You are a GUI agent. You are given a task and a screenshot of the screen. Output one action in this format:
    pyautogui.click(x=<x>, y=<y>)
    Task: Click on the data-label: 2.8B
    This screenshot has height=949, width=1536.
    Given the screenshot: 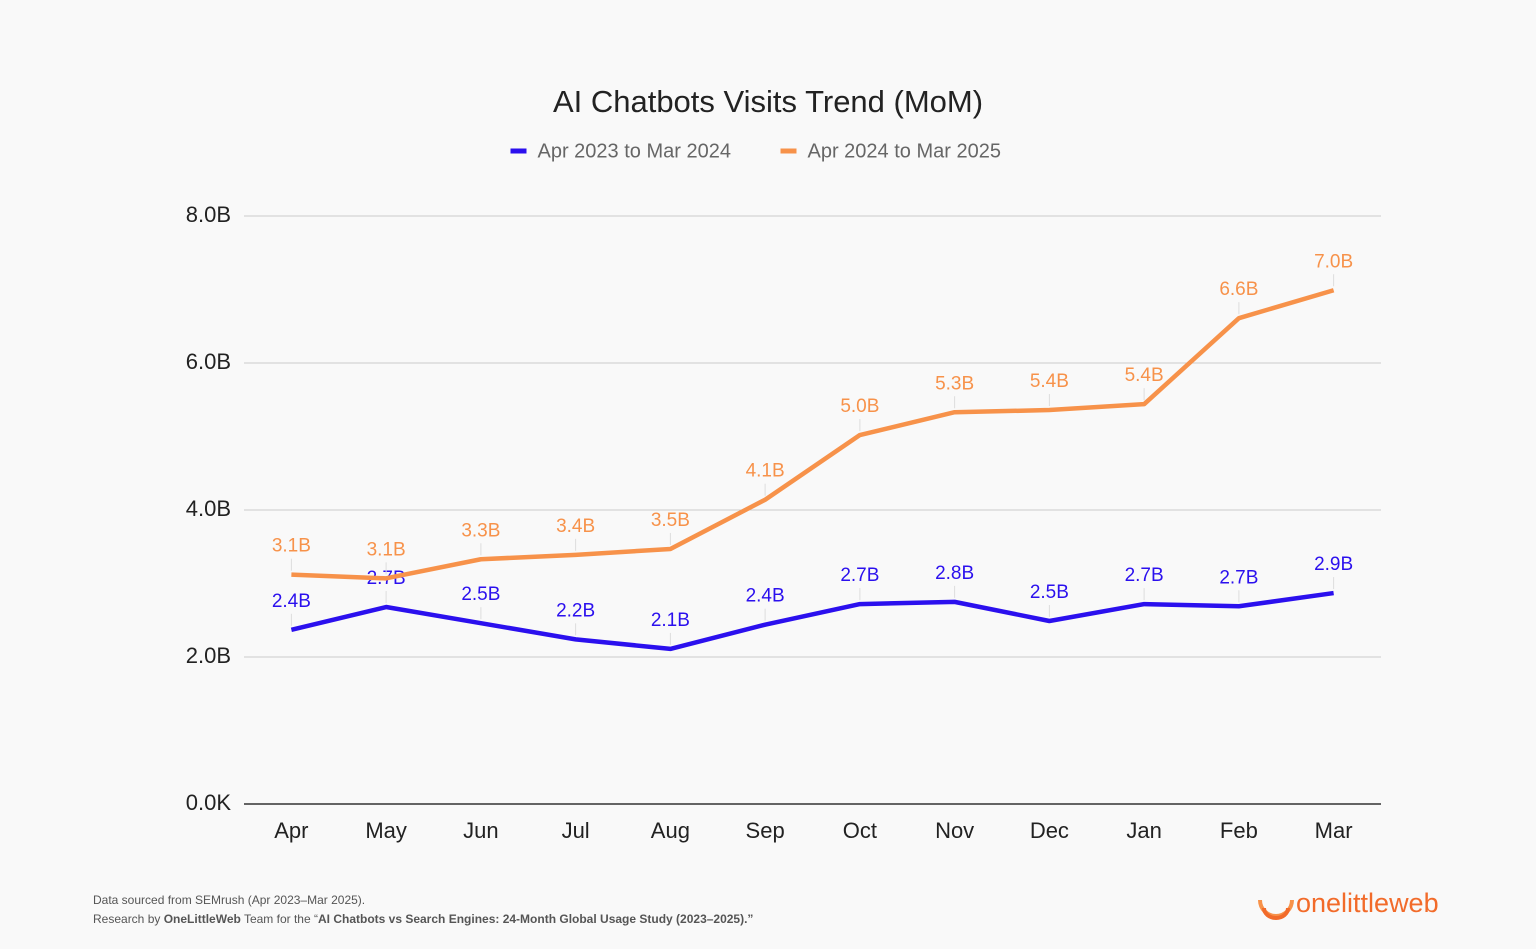 What is the action you would take?
    pyautogui.click(x=954, y=573)
    